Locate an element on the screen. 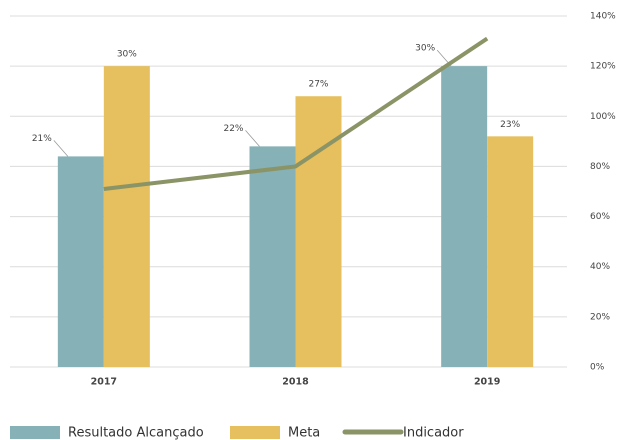 This screenshot has width=618, height=440. legend-label: Resultado Alcançado is located at coordinates (136, 433).